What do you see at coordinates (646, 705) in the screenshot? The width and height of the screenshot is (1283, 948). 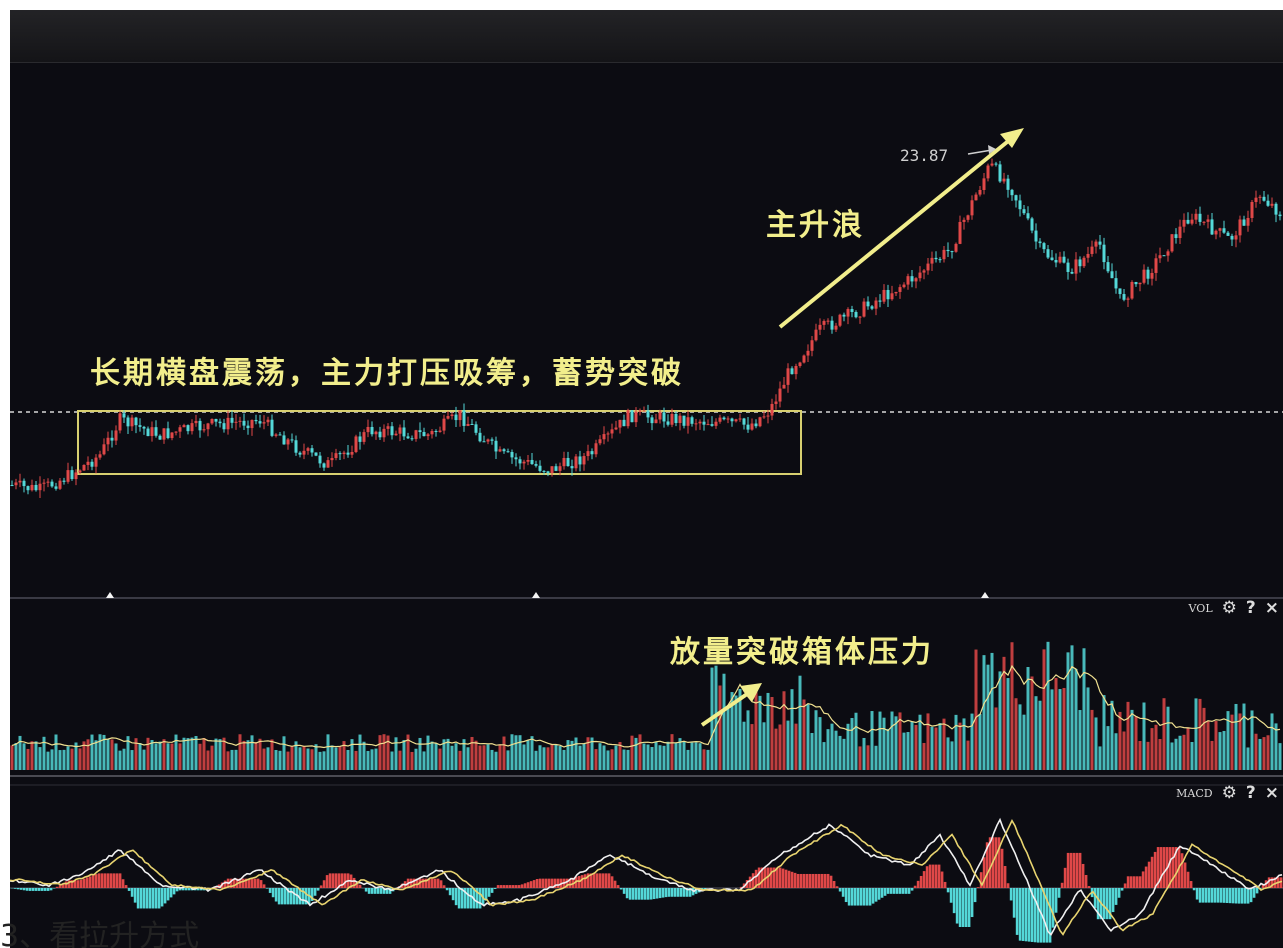 I see `volume-bars` at bounding box center [646, 705].